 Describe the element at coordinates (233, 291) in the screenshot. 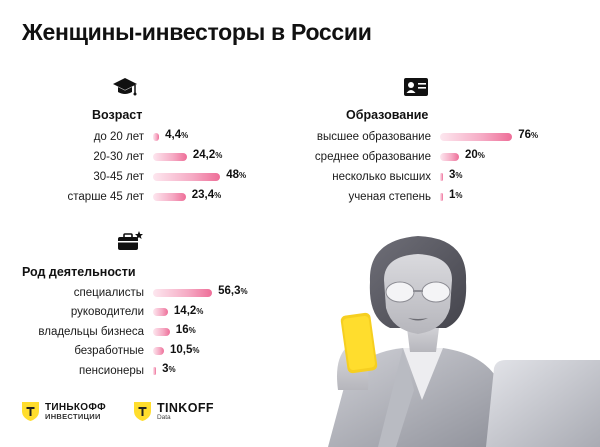

I see `occupation-value-label: 56,3%` at that location.